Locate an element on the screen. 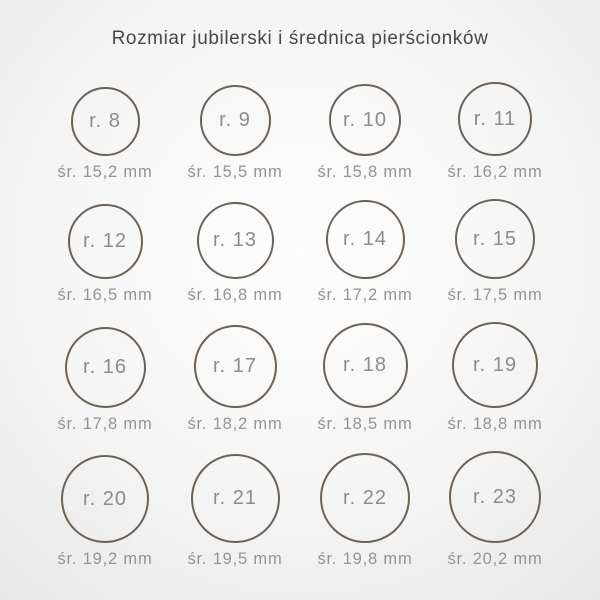  ring-size-label: r. 10 is located at coordinates (365, 119).